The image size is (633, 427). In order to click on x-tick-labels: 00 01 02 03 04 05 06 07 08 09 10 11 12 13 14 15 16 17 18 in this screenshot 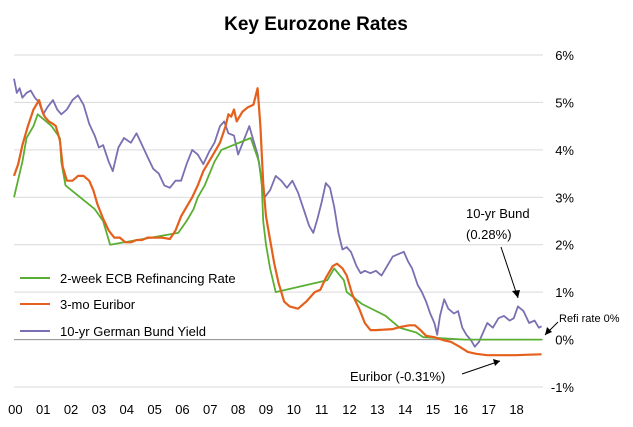, I will do `click(266, 409)`.